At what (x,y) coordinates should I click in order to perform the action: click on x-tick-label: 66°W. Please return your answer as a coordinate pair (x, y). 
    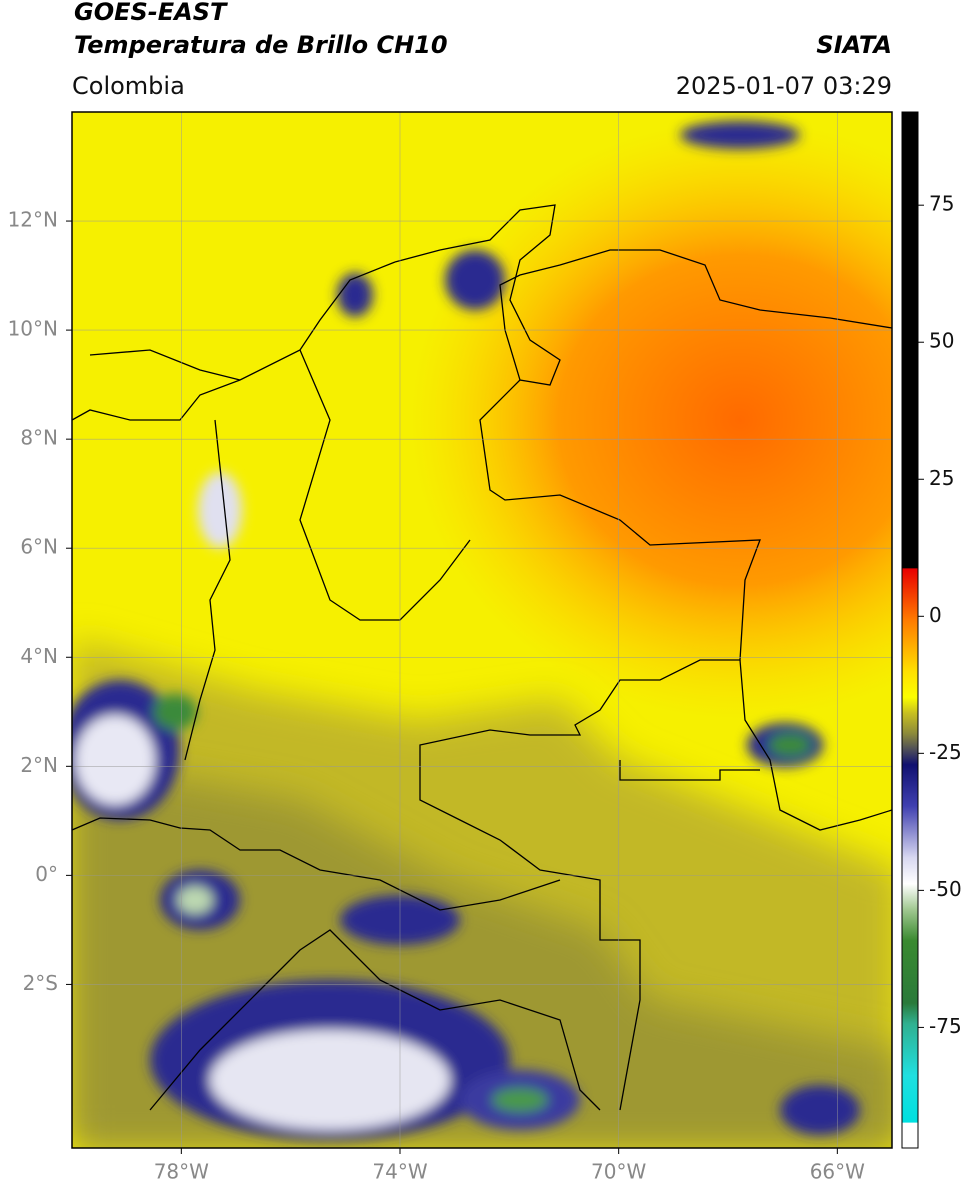
    Looking at the image, I should click on (837, 1172).